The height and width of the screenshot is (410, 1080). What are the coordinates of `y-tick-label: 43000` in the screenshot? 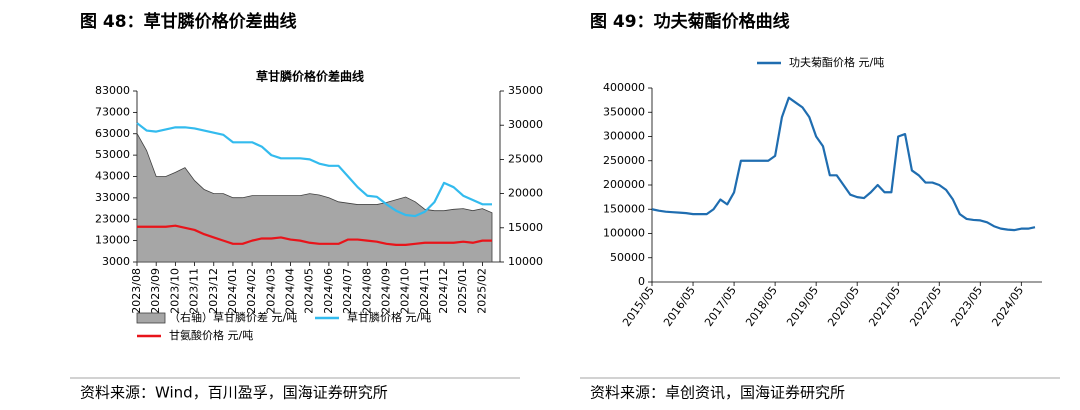 It's located at (112, 176).